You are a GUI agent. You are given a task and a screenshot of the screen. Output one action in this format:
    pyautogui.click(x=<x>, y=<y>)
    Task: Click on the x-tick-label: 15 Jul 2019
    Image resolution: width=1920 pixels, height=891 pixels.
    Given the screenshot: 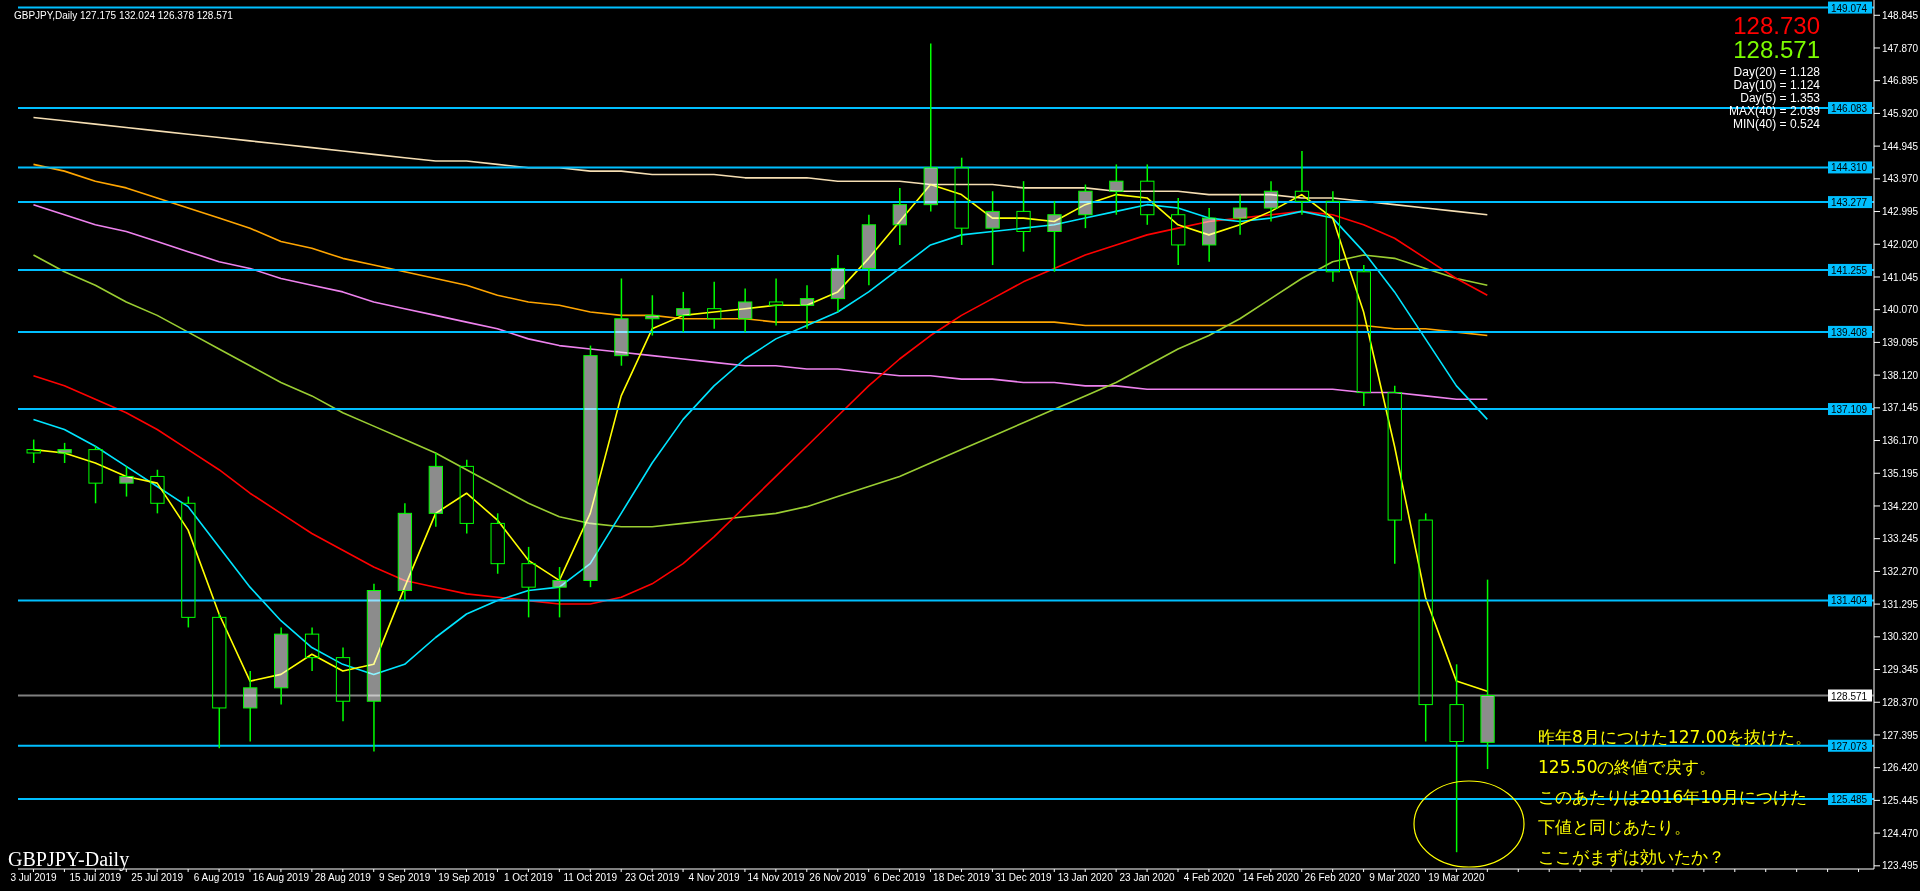 What is the action you would take?
    pyautogui.click(x=95, y=878)
    